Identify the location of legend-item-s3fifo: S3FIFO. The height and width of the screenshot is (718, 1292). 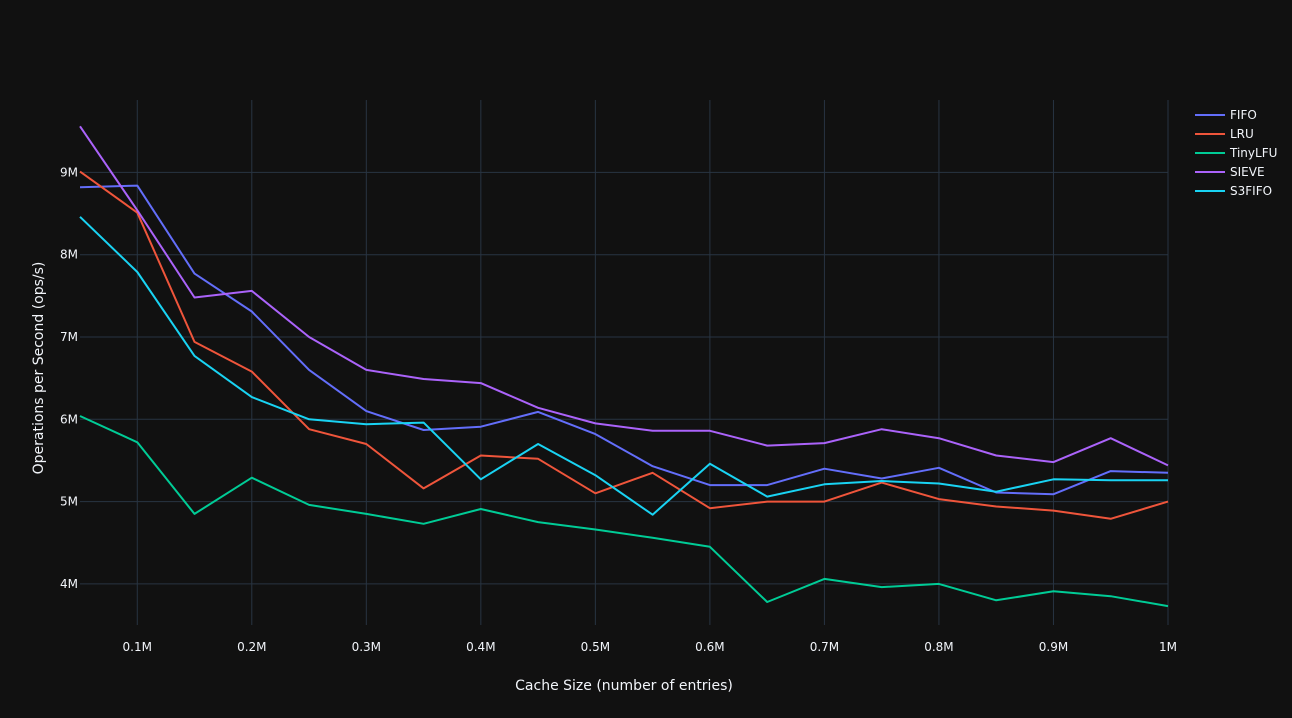
(1233, 191).